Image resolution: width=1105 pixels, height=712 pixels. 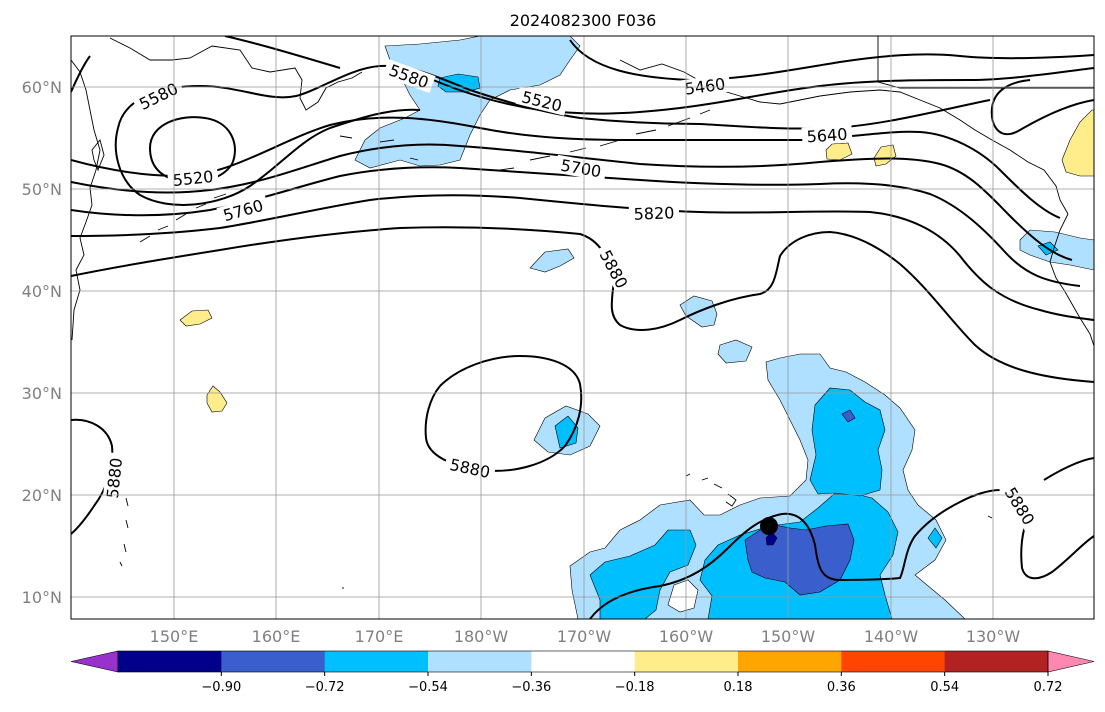 What do you see at coordinates (1071, 280) in the screenshot?
I see `na-west-coast` at bounding box center [1071, 280].